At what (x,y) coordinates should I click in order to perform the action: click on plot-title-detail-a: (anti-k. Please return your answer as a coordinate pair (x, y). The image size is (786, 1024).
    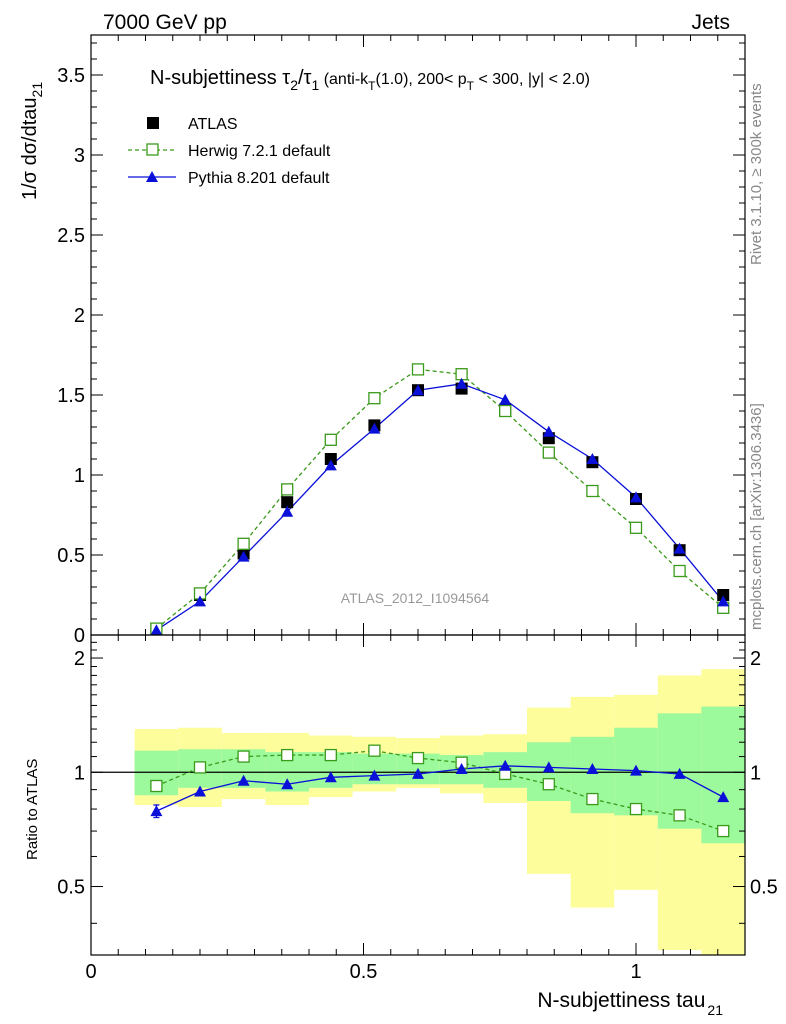
    Looking at the image, I should click on (344, 79).